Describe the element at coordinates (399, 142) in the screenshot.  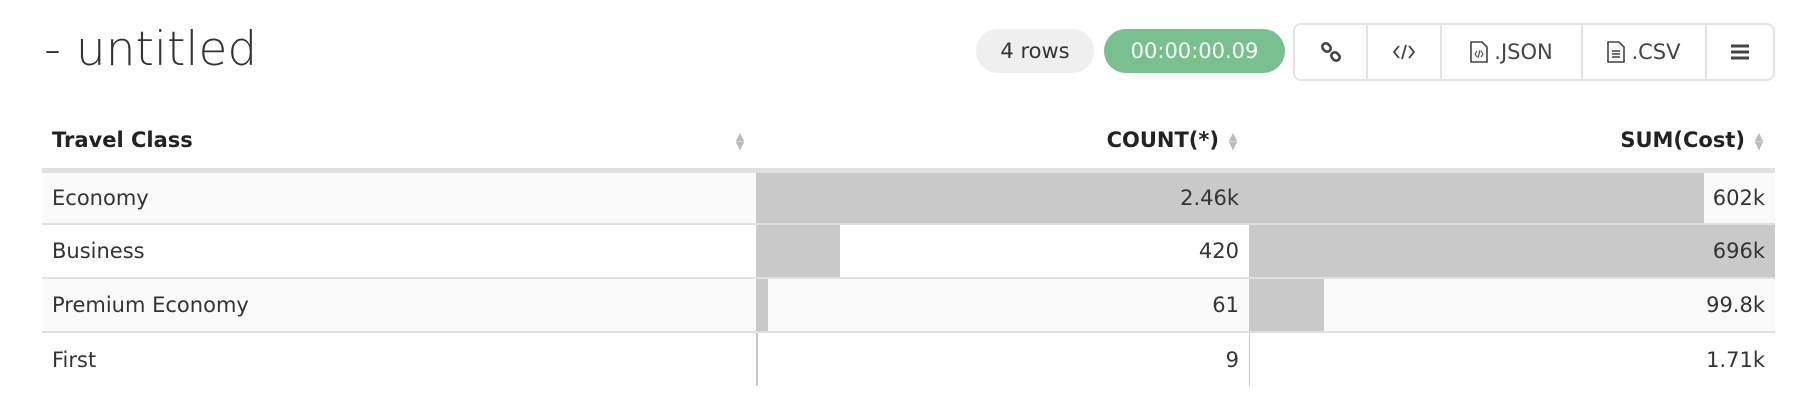
I see `column-header-travel-class: Travel Class ▲ ▼` at that location.